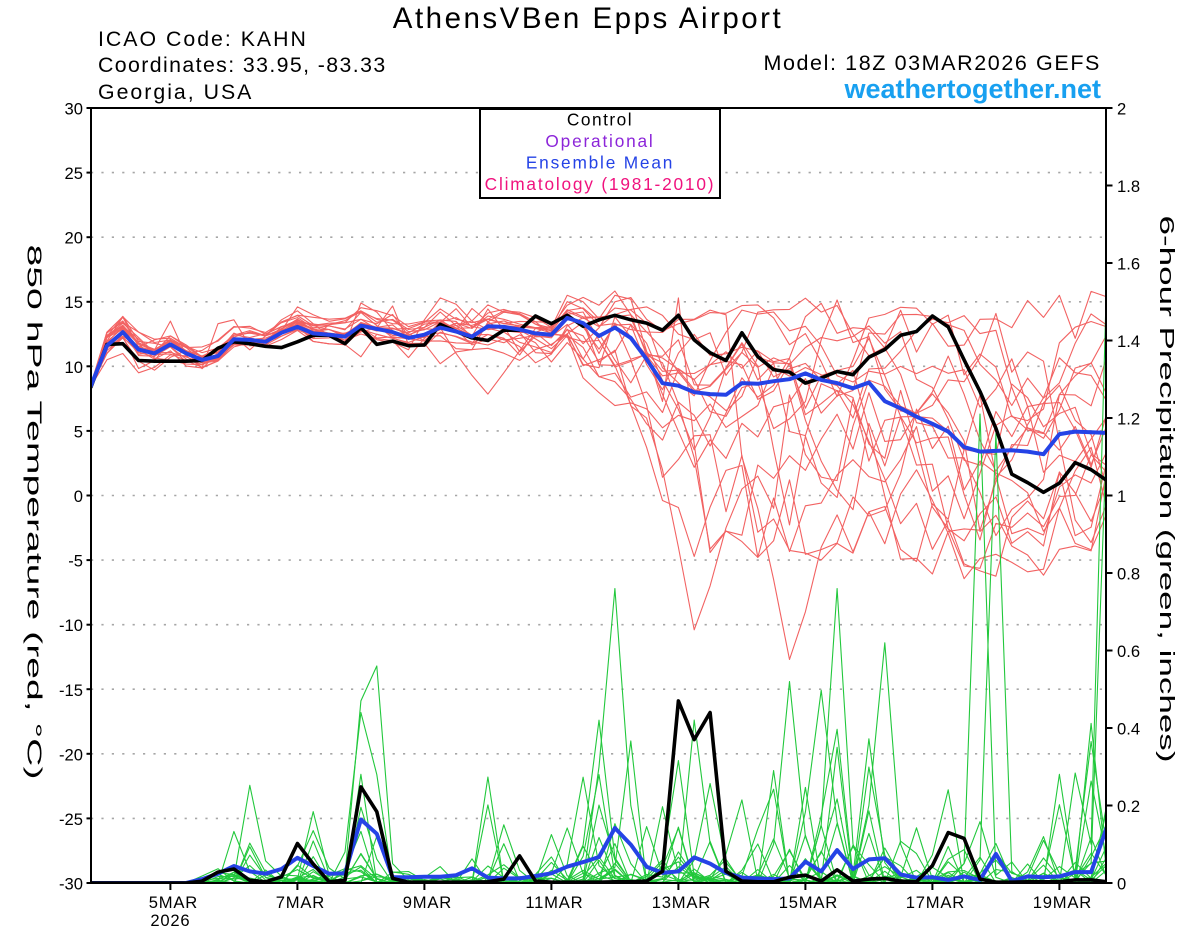 The image size is (1200, 927). Describe the element at coordinates (74, 367) in the screenshot. I see `svg-text: 10` at that location.